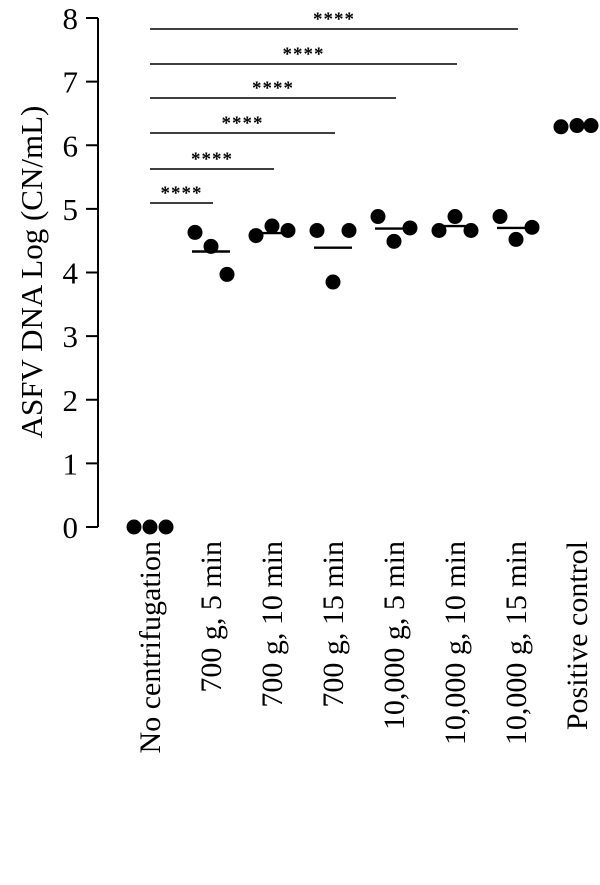 The image size is (600, 885). Describe the element at coordinates (71, 82) in the screenshot. I see `y-tick-label: 7` at that location.